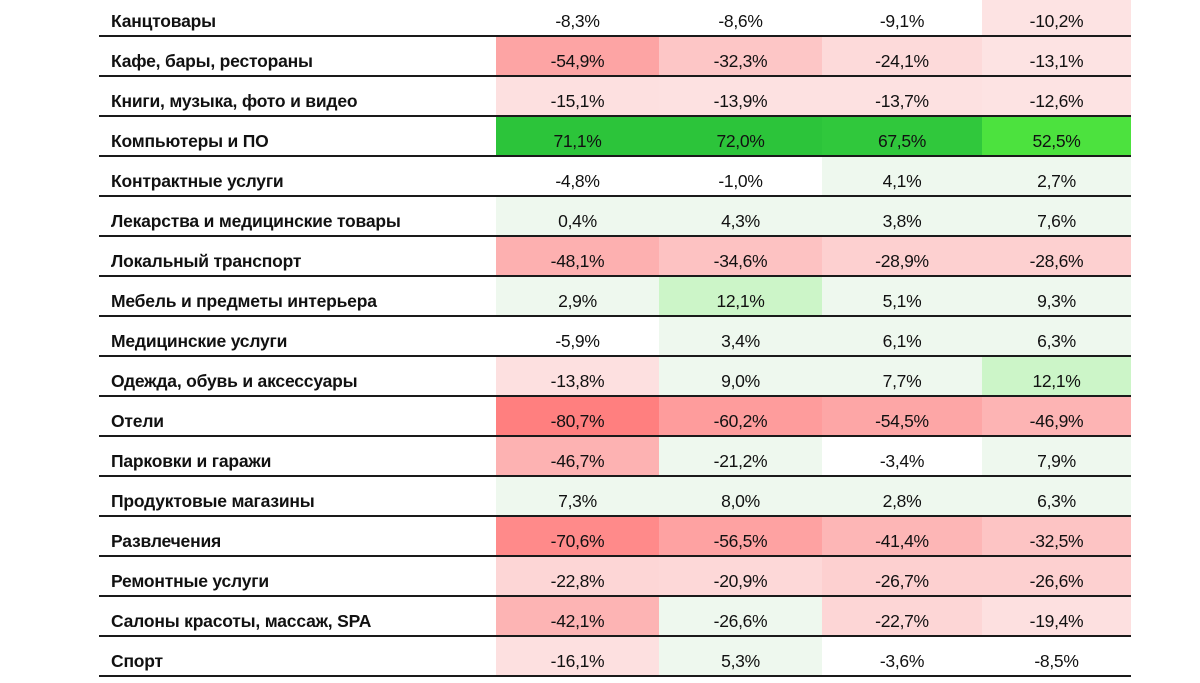  Describe the element at coordinates (1056, 176) in the screenshot. I see `value-cell: 2,7%` at that location.